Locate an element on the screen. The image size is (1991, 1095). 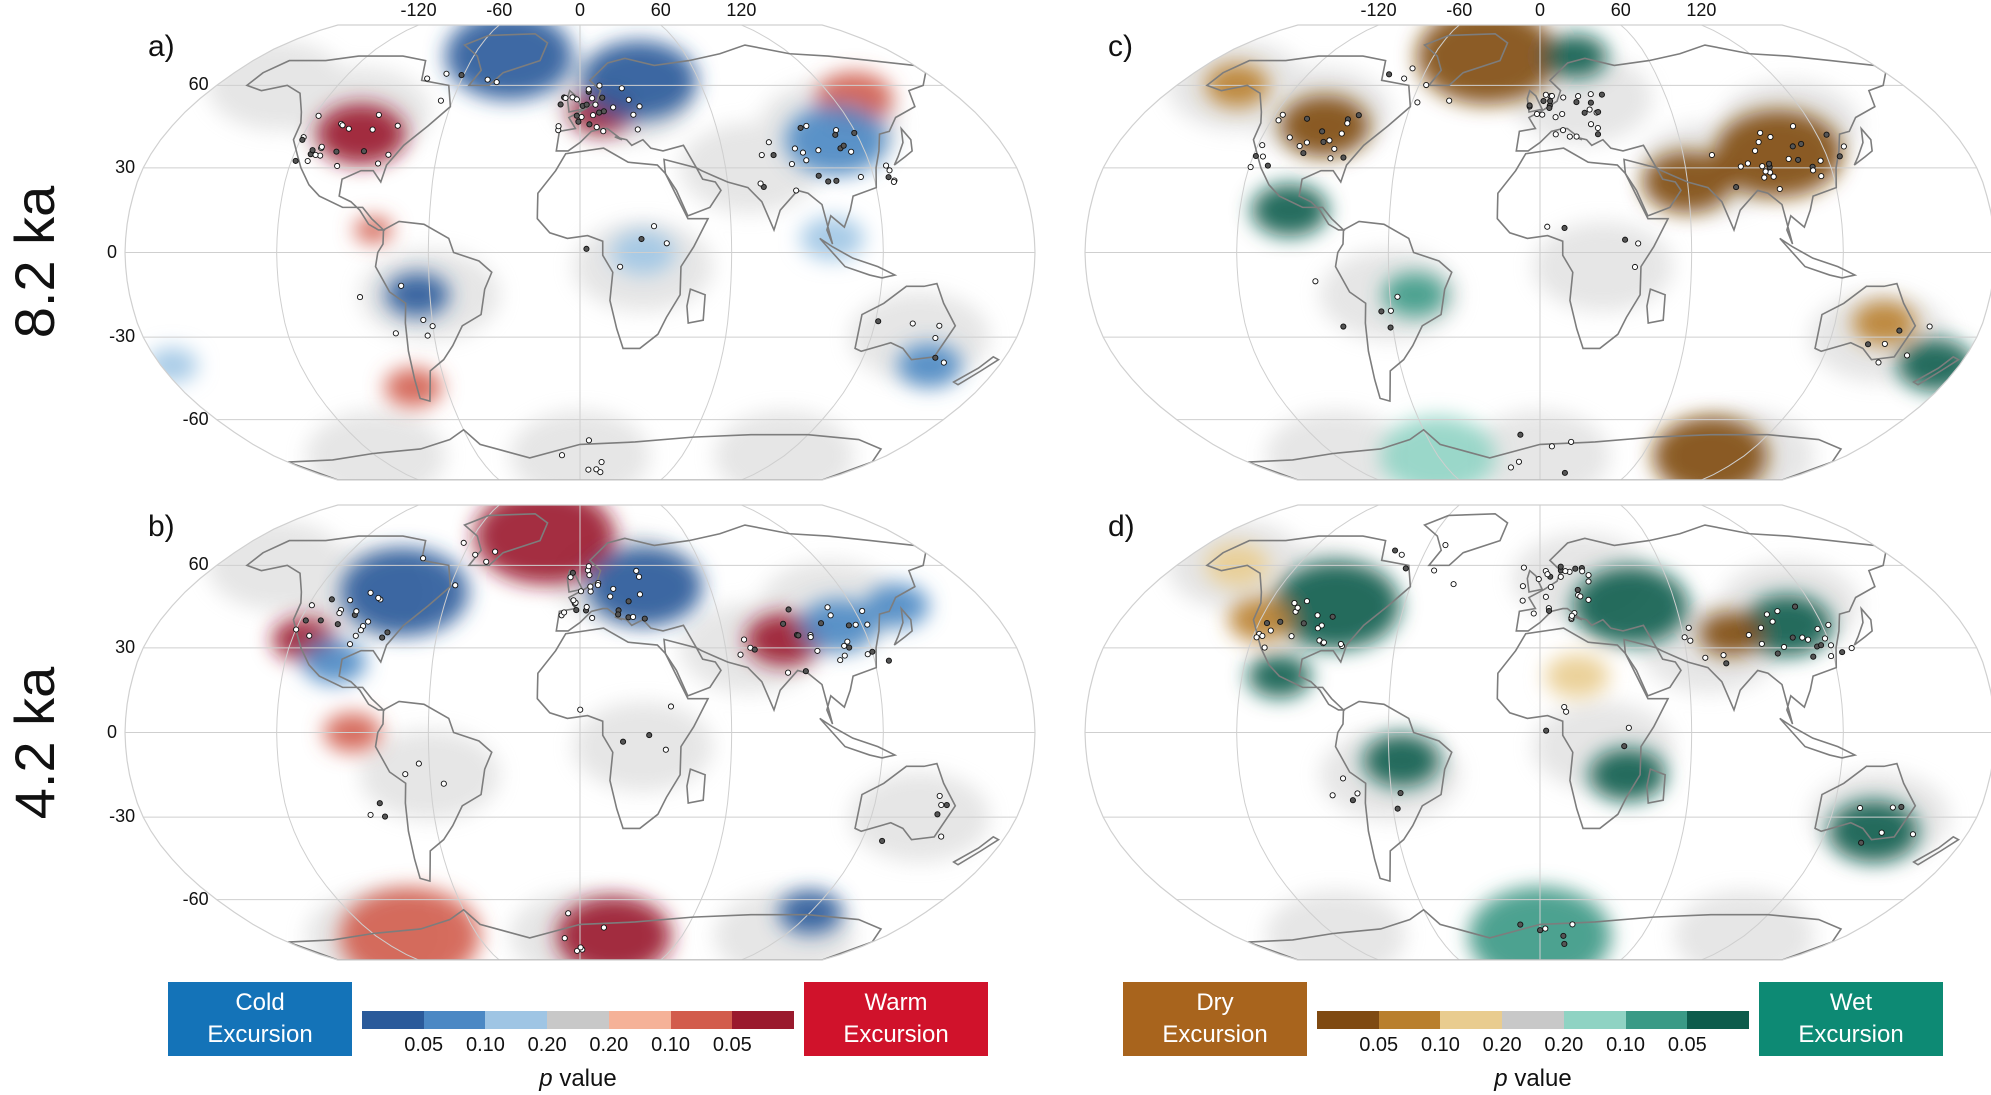
panel-label-a: a) is located at coordinates (161, 46).